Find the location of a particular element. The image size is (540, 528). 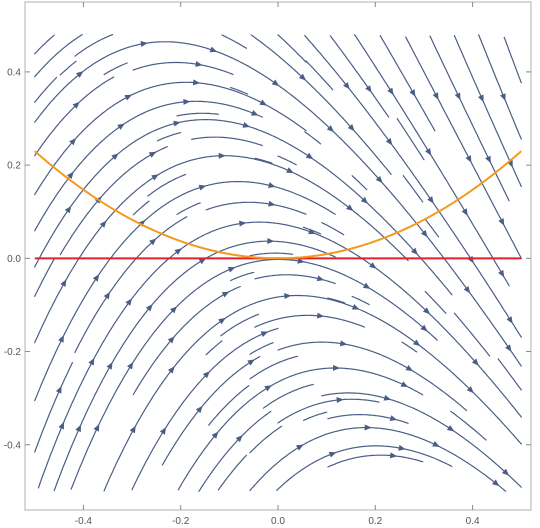

x-tick-label: 0.0 is located at coordinates (278, 521).